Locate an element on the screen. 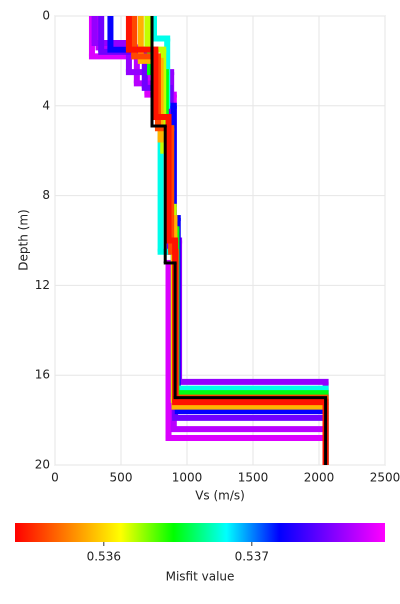 The image size is (400, 604). y-tick-label: 12 is located at coordinates (42, 285).